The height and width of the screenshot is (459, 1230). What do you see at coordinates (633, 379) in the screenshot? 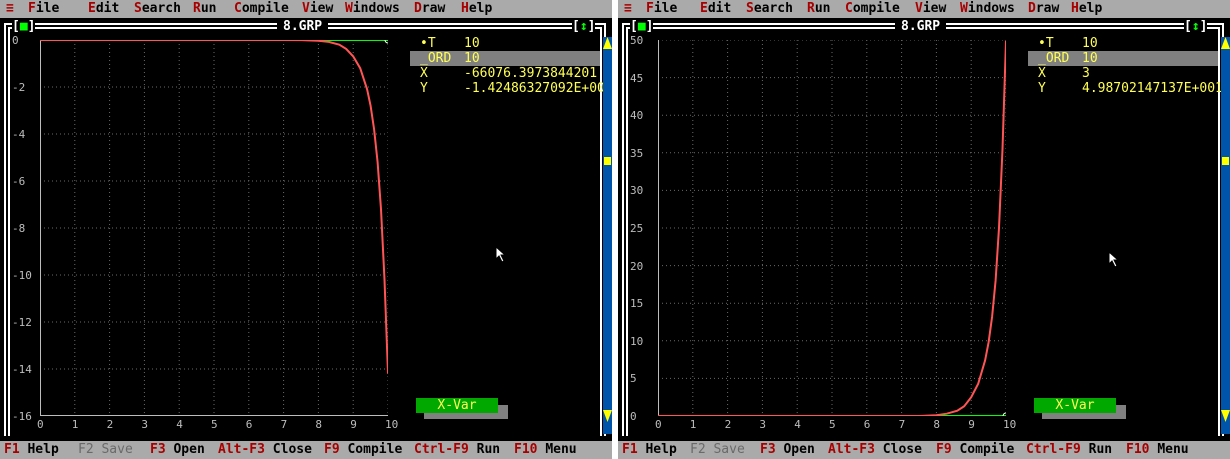
I see `y-tick-label: 5` at bounding box center [633, 379].